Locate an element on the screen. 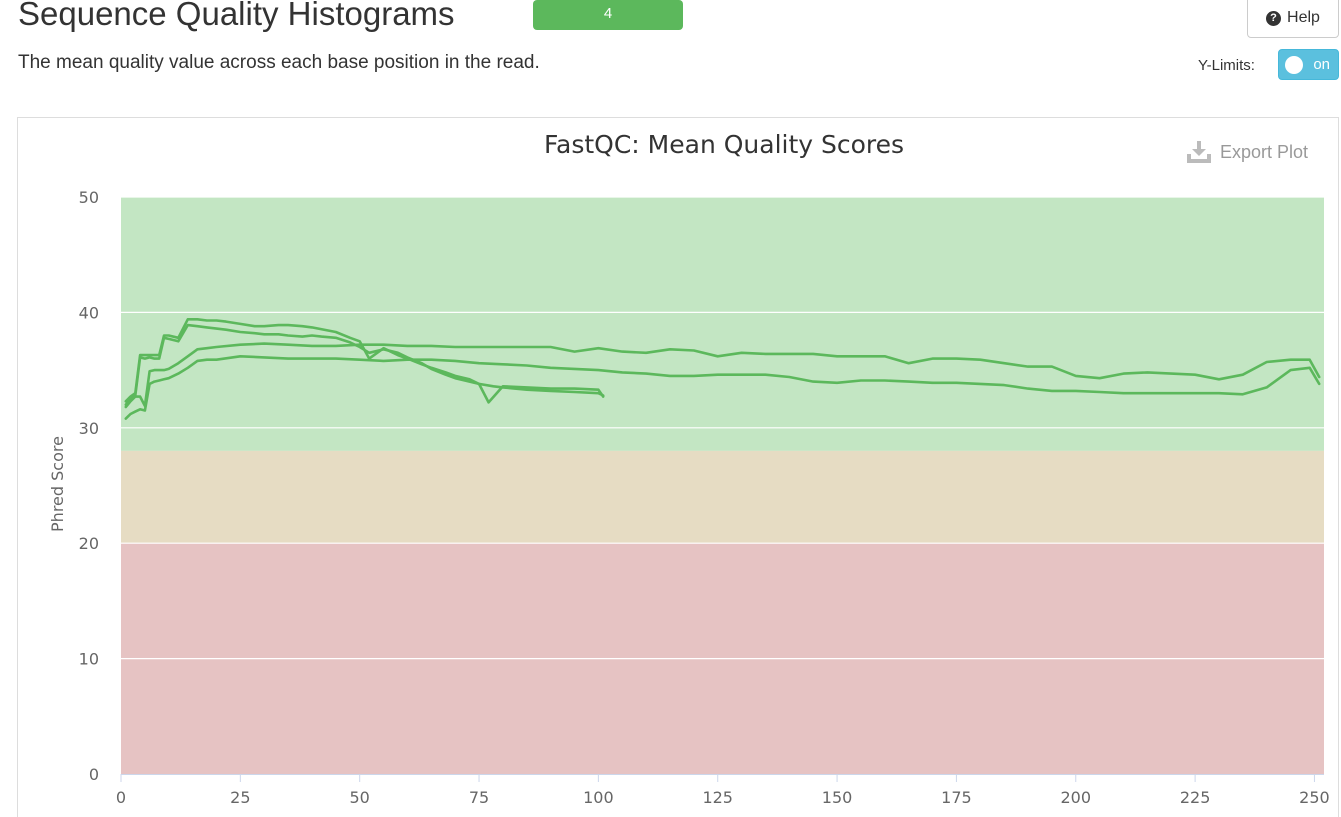 Image resolution: width=1341 pixels, height=817 pixels. x-tick-label: 50 is located at coordinates (360, 797).